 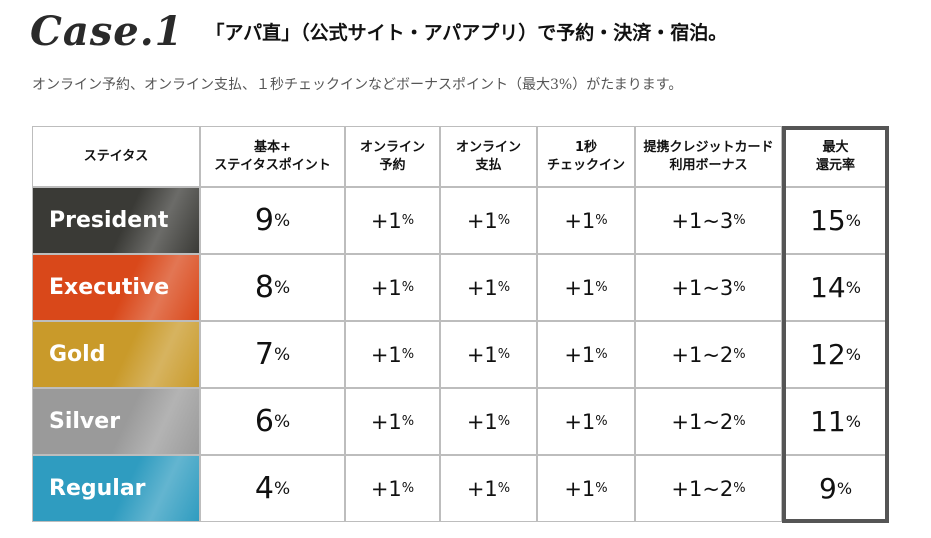 I want to click on header-cell-online-booking: オンライン 予約, so click(x=392, y=156).